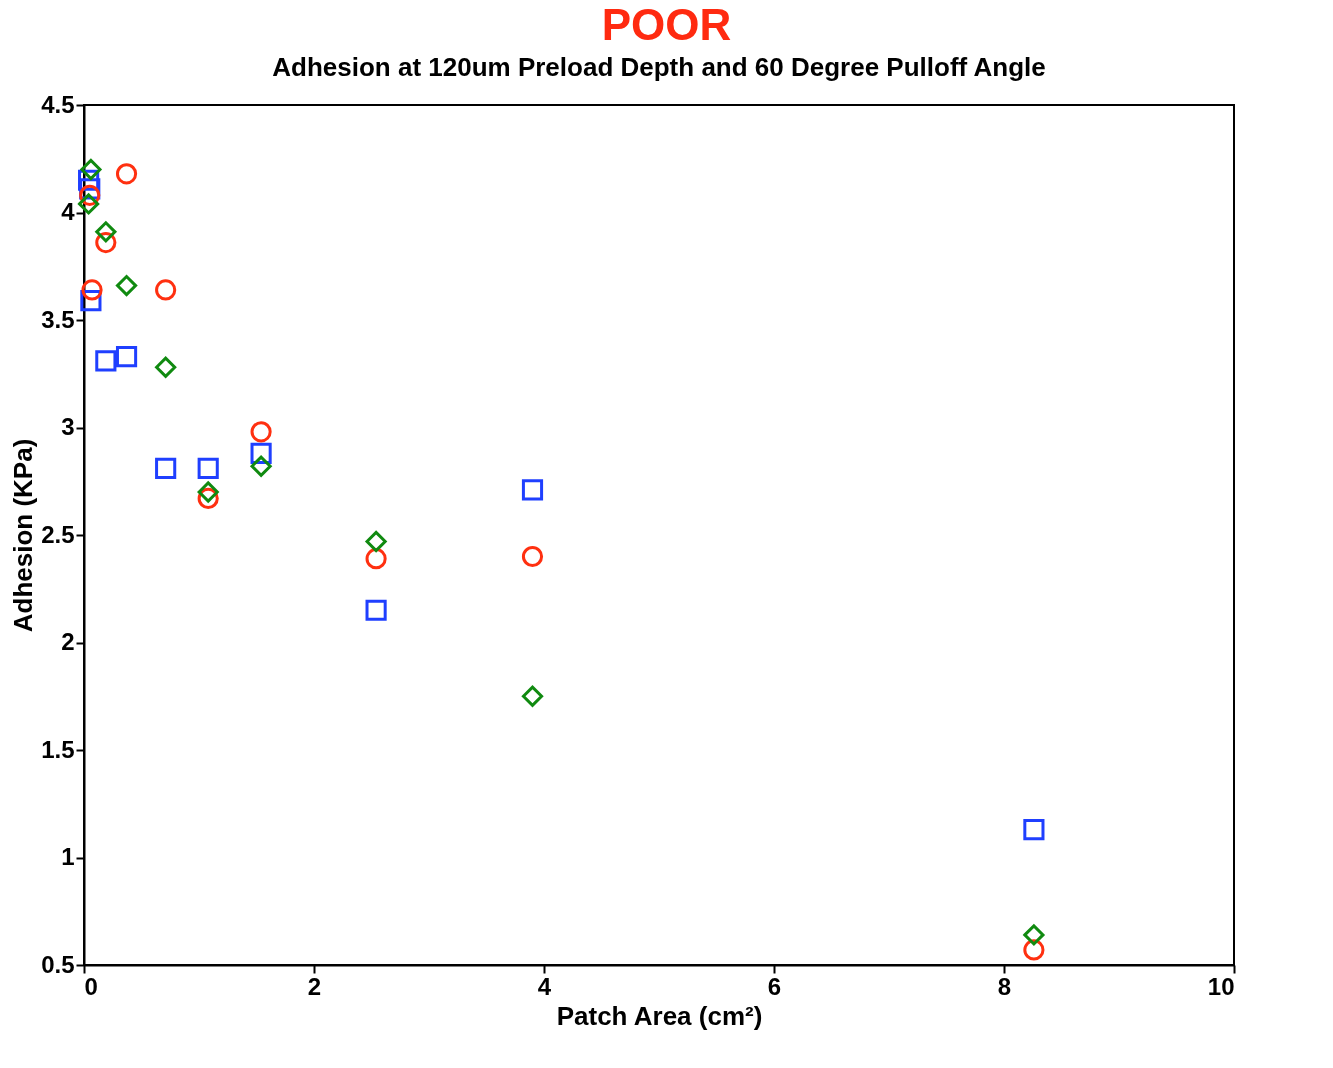 The image size is (1333, 1068). I want to click on y-tick-label: 2, so click(68, 641).